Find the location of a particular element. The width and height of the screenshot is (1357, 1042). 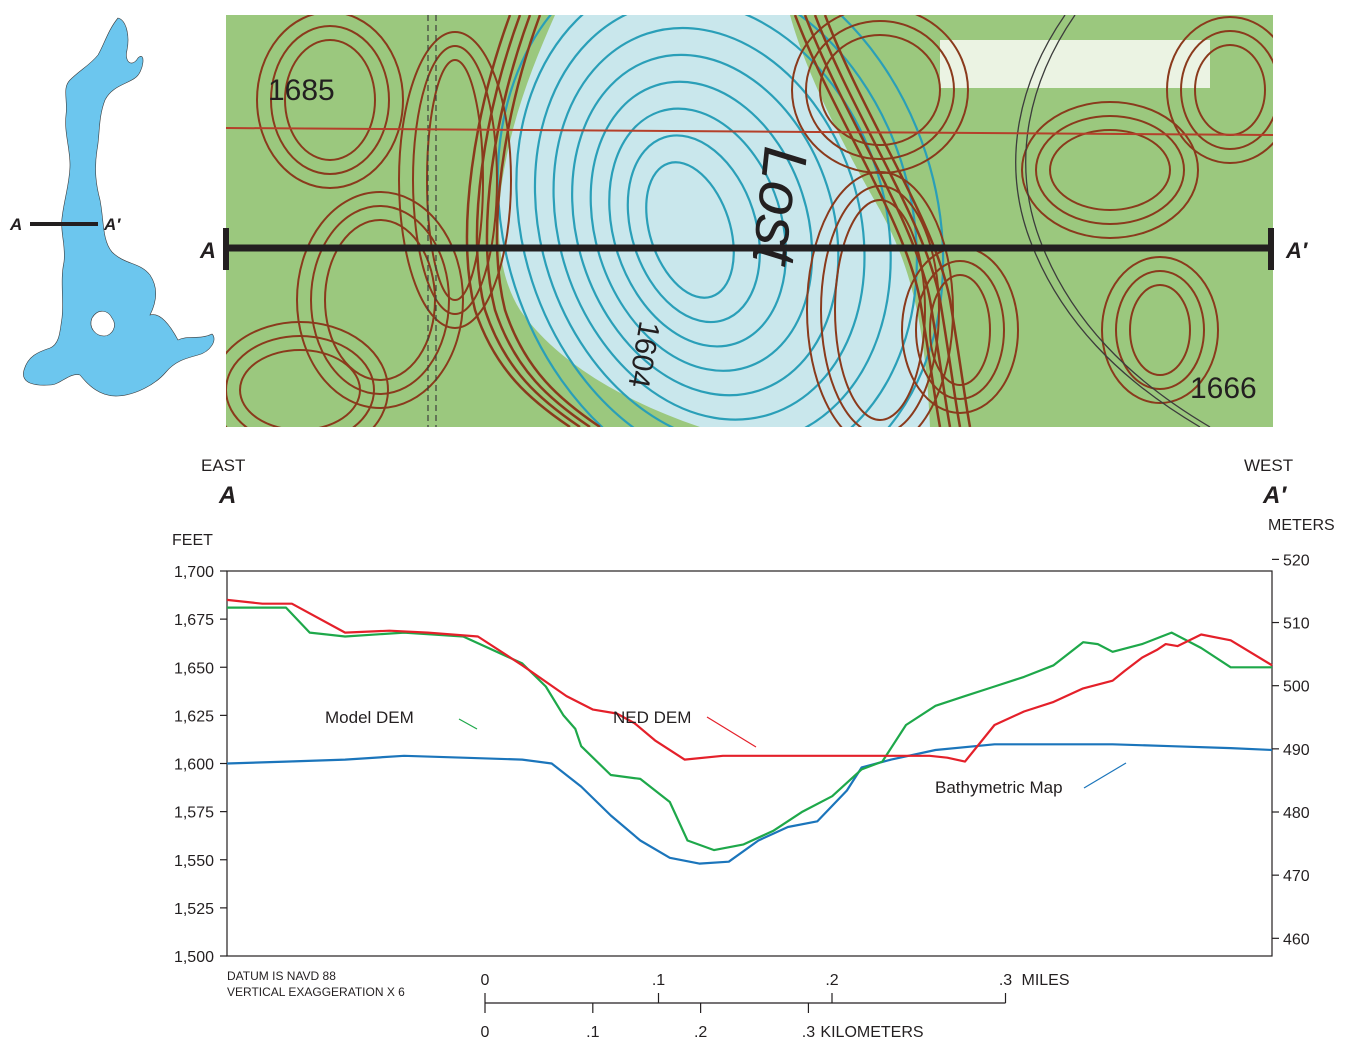

topo-road-right is located at coordinates (1108, 221).